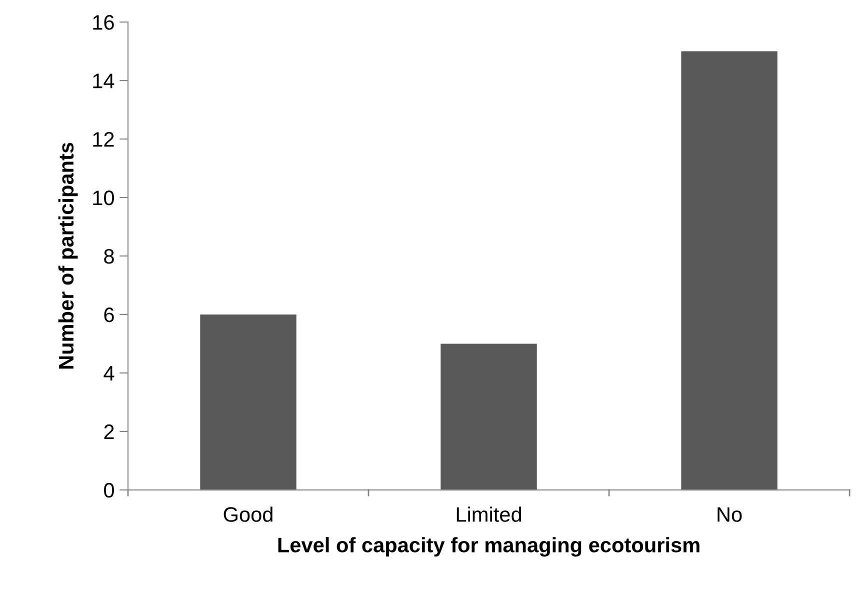  I want to click on y-tick-label: 10, so click(103, 198).